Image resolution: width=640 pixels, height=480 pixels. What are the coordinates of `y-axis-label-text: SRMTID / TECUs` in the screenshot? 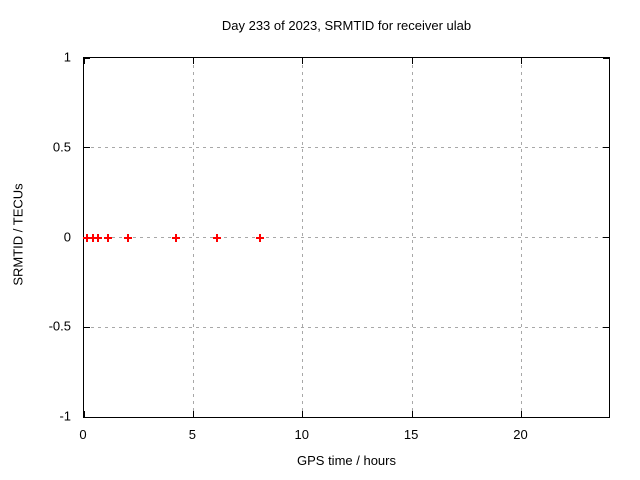 It's located at (18, 234).